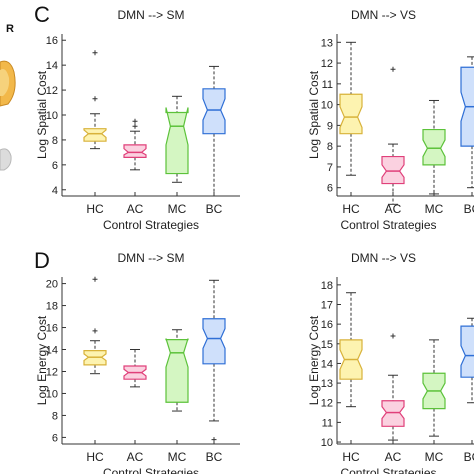 The image size is (474, 474). I want to click on y-tick-label: 15, so click(327, 345).